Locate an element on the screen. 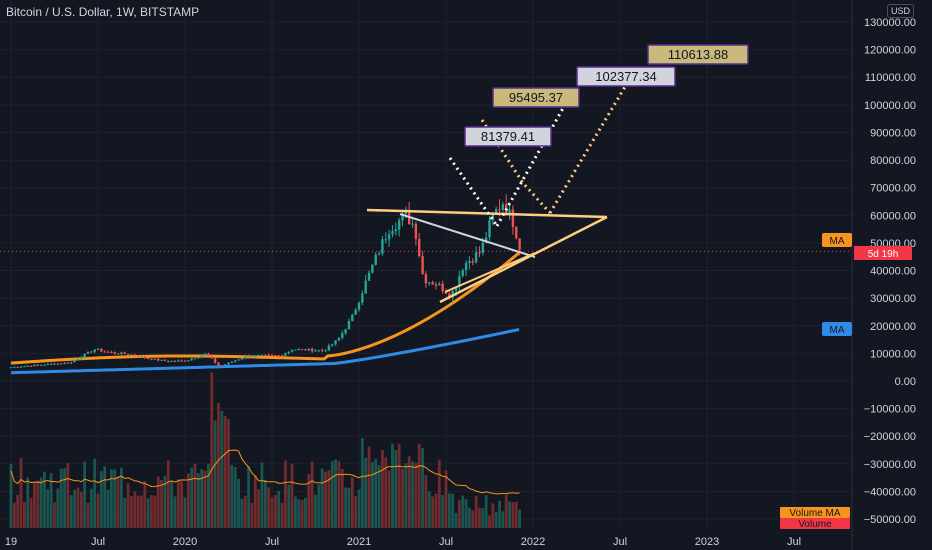  x-tick-label: 2023 is located at coordinates (707, 542).